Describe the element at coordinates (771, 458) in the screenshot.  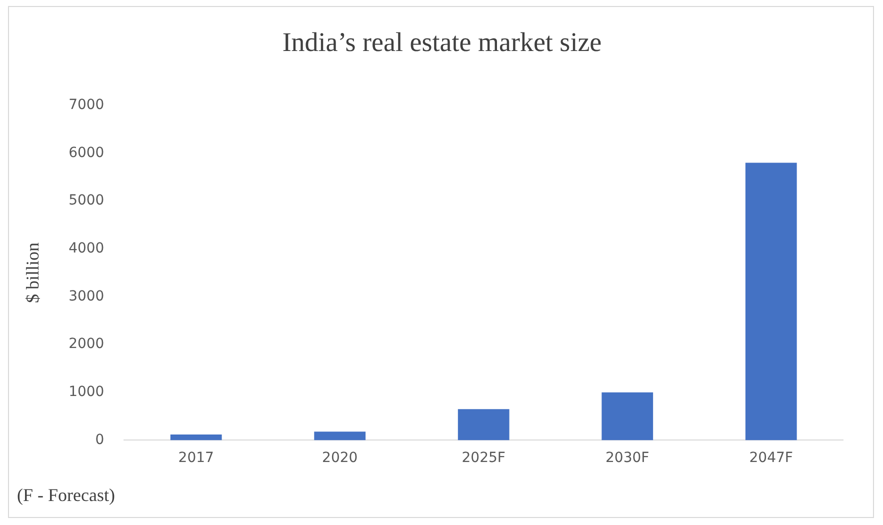
I see `x-tick-label: 2047F` at that location.